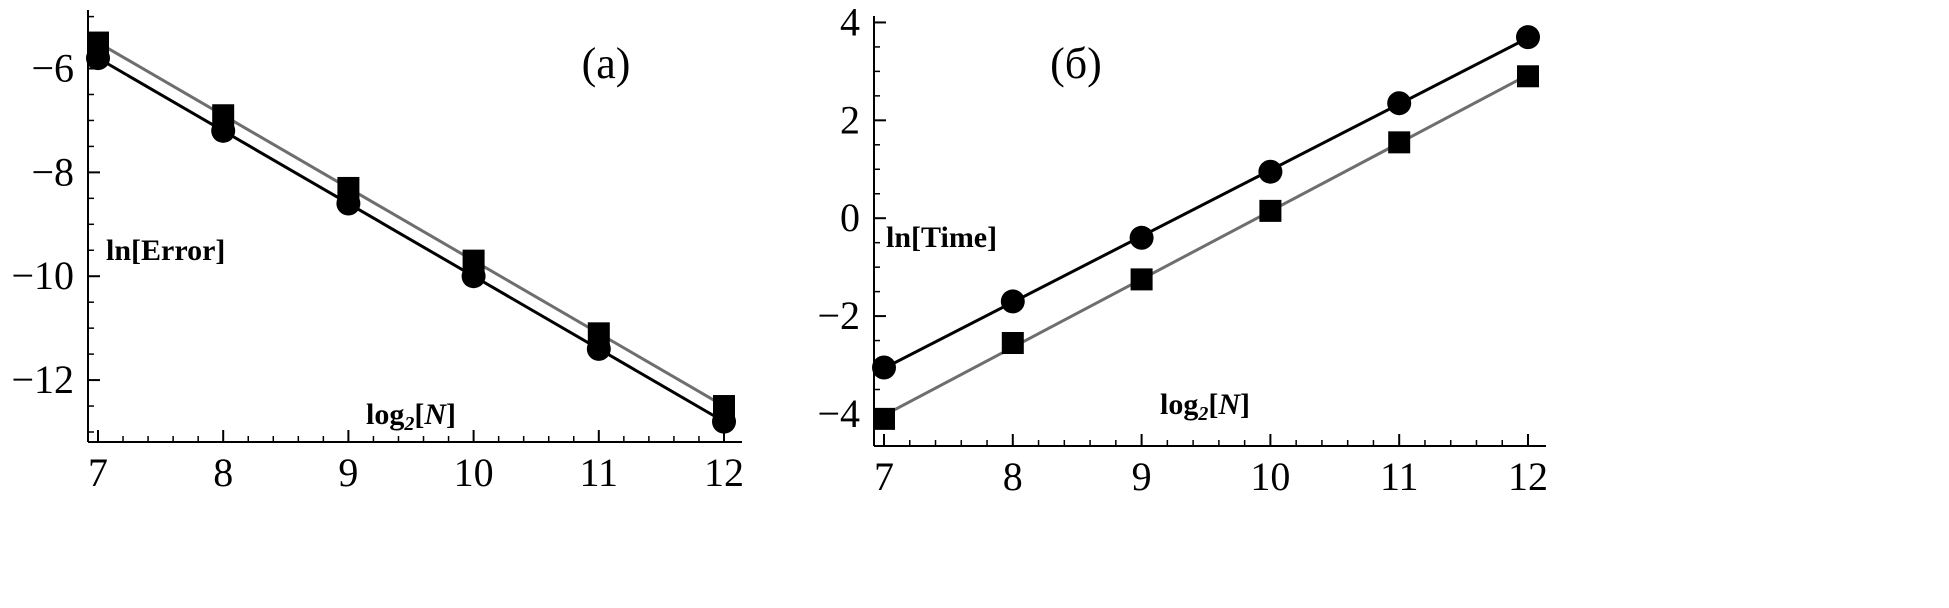  Describe the element at coordinates (52, 68) in the screenshot. I see `y-tick-label: −6` at that location.